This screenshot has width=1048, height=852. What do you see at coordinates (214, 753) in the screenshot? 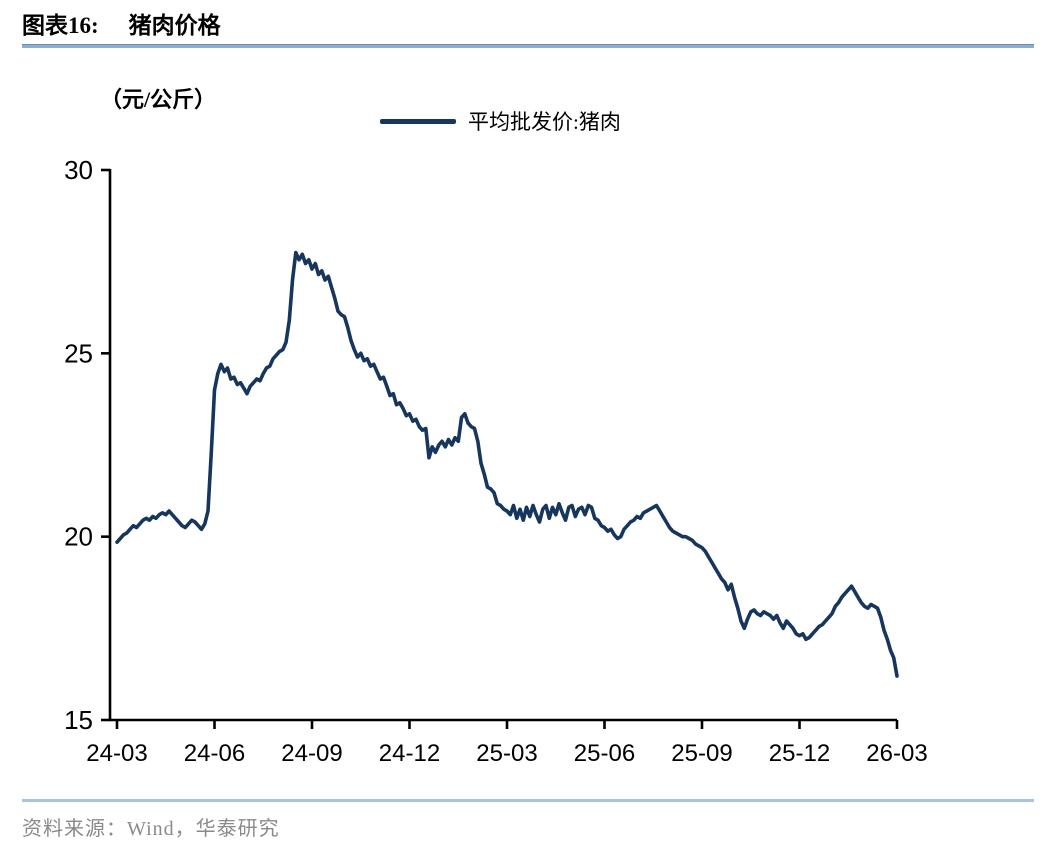
I see `x-tick-label: 24-06` at bounding box center [214, 753].